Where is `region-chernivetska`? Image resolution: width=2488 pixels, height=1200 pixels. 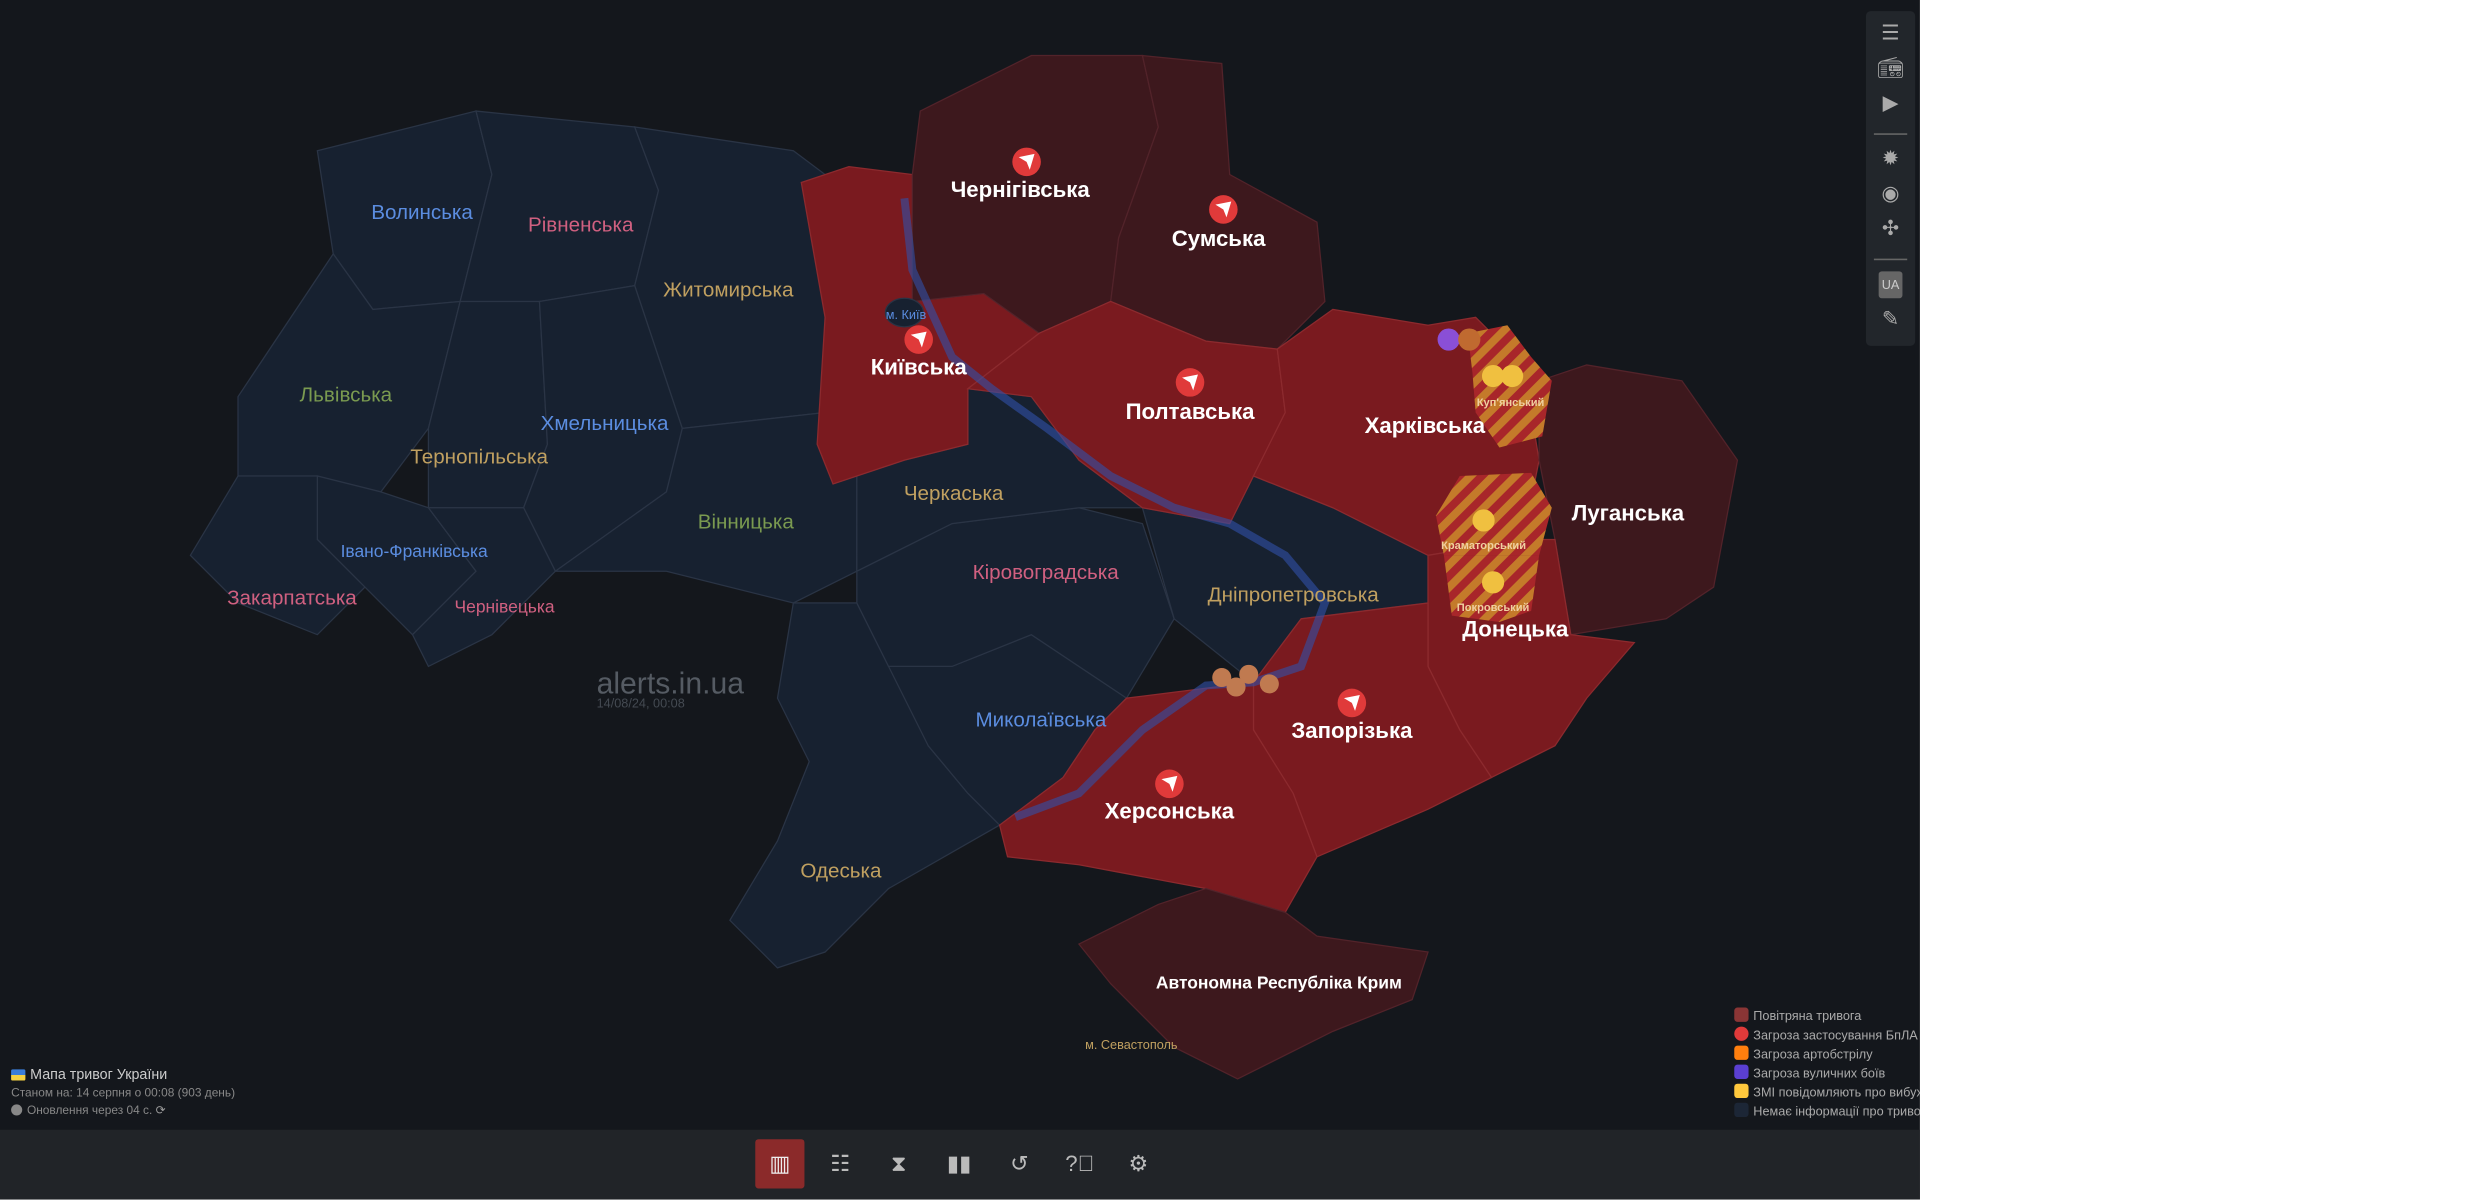 region-chernivetska is located at coordinates (484, 587).